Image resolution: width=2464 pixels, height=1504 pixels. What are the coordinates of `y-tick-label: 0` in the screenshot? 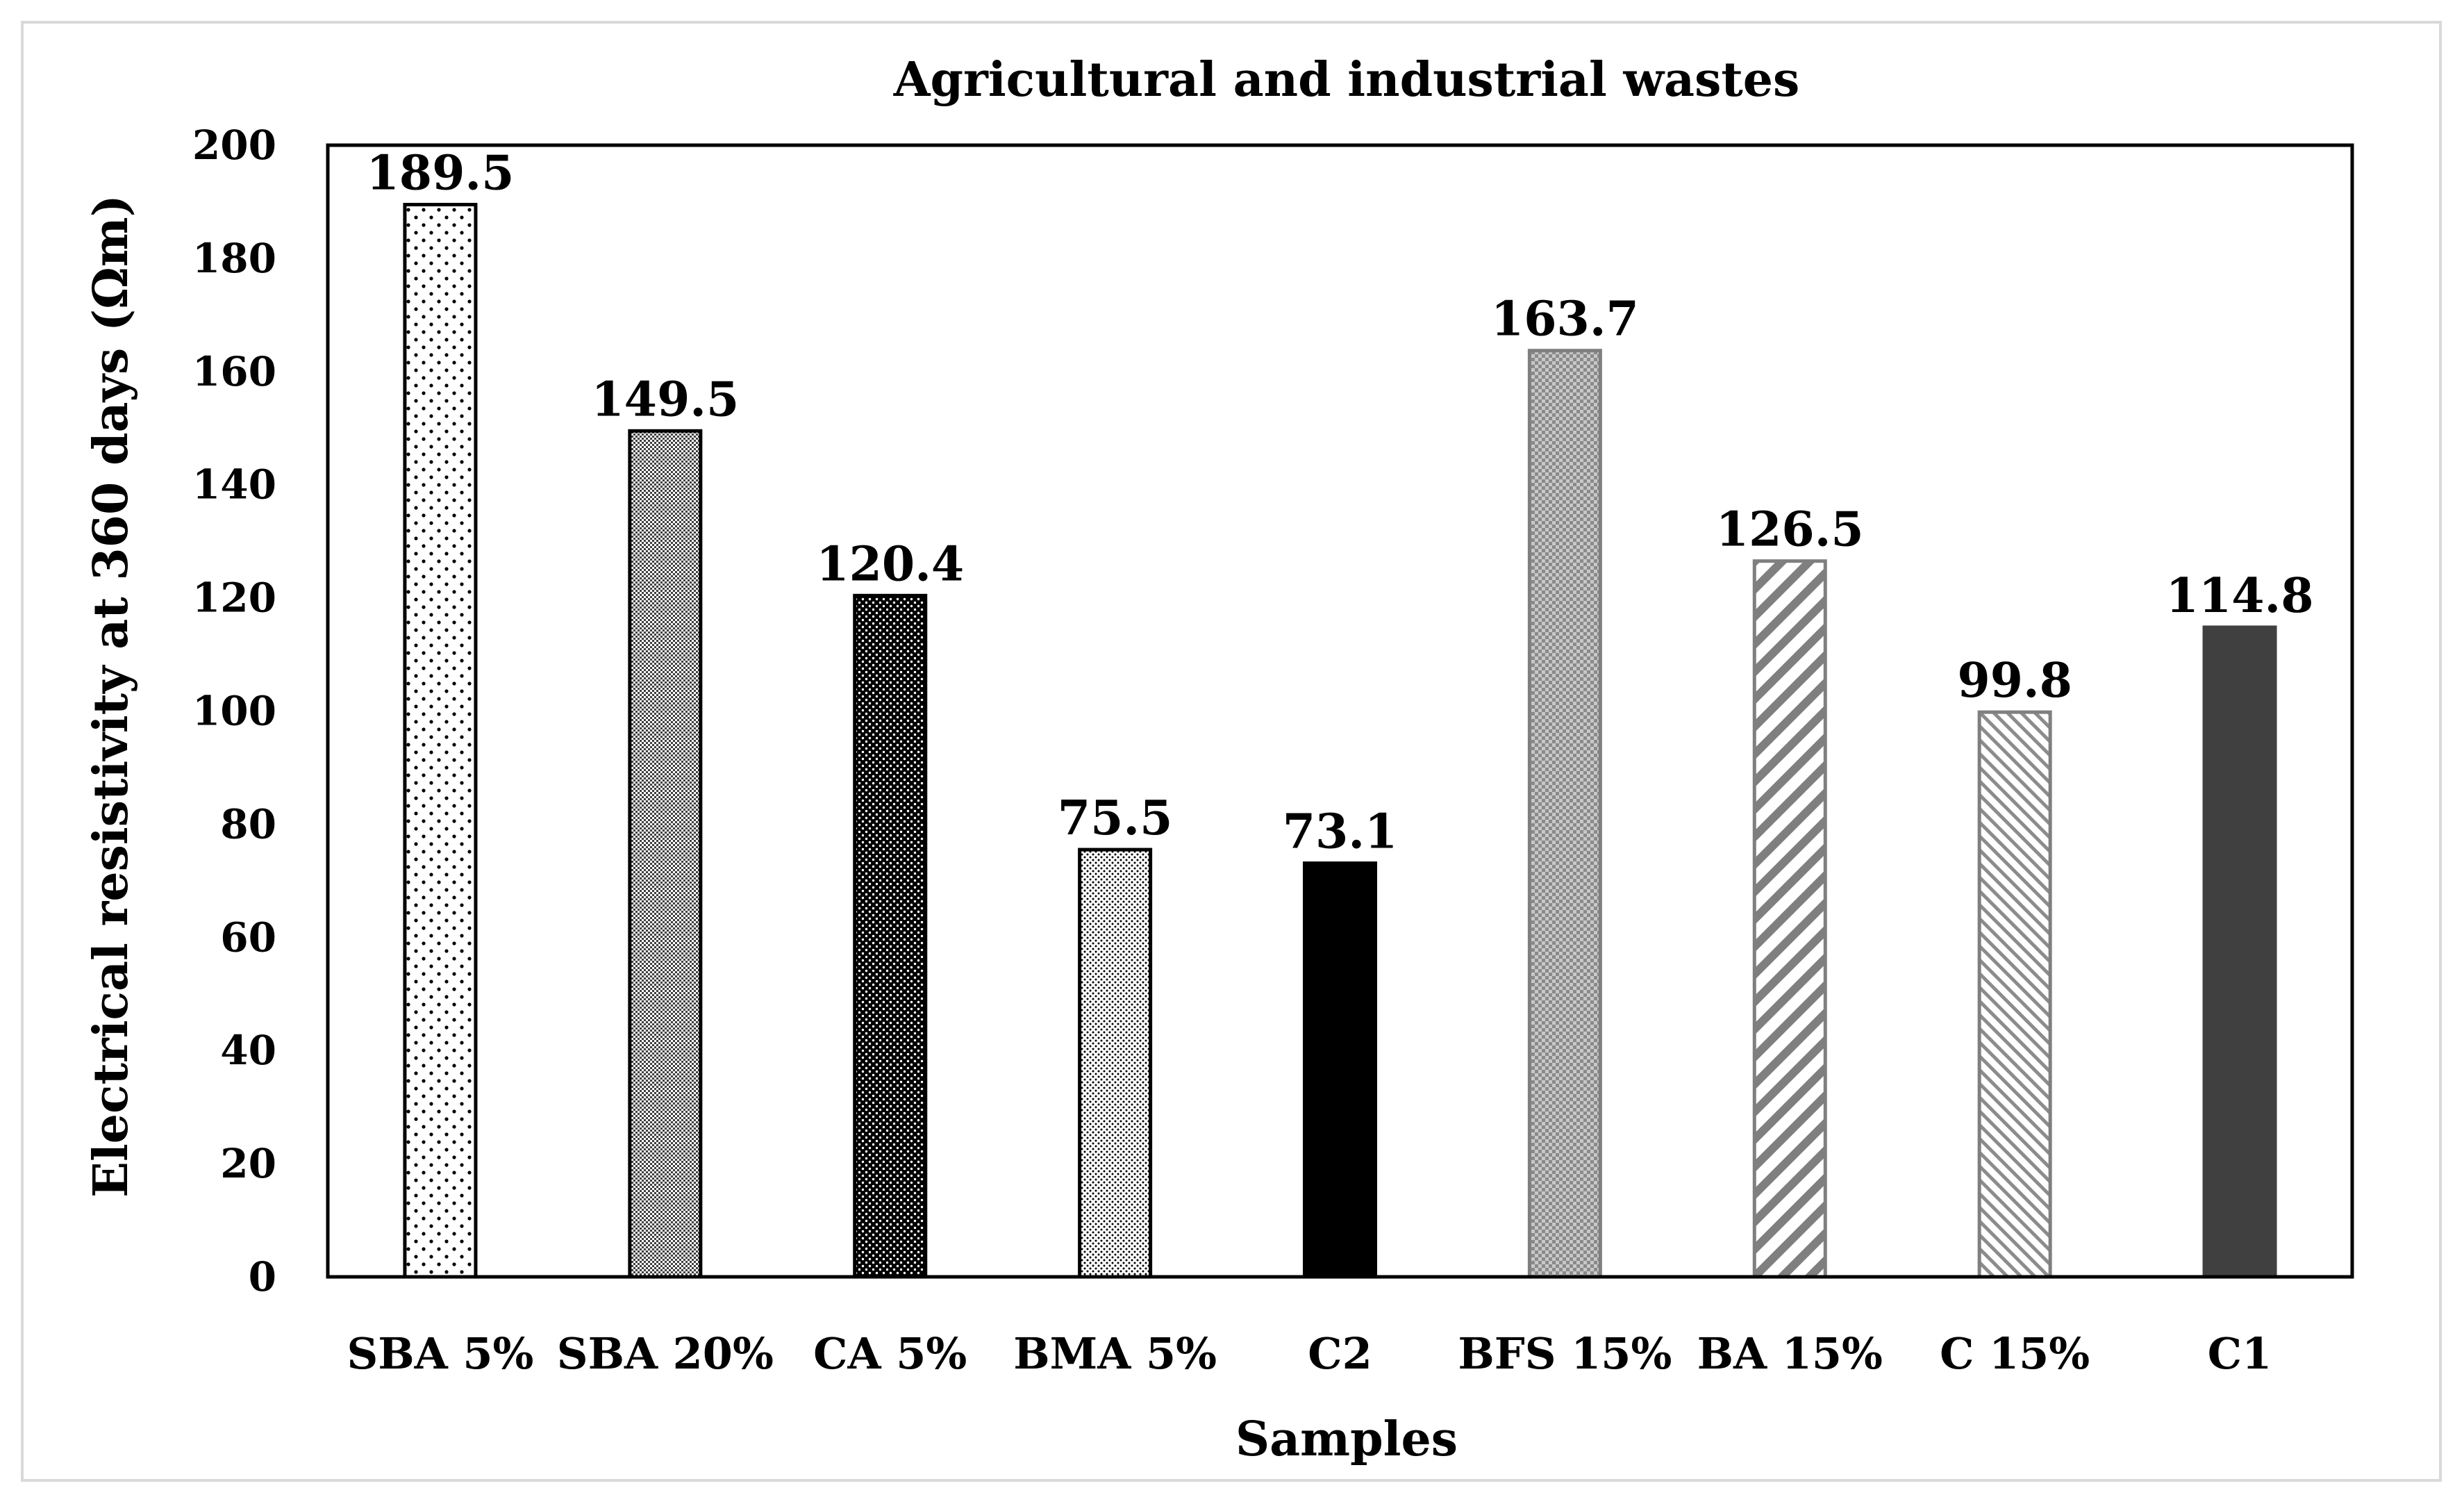 It's located at (262, 1276).